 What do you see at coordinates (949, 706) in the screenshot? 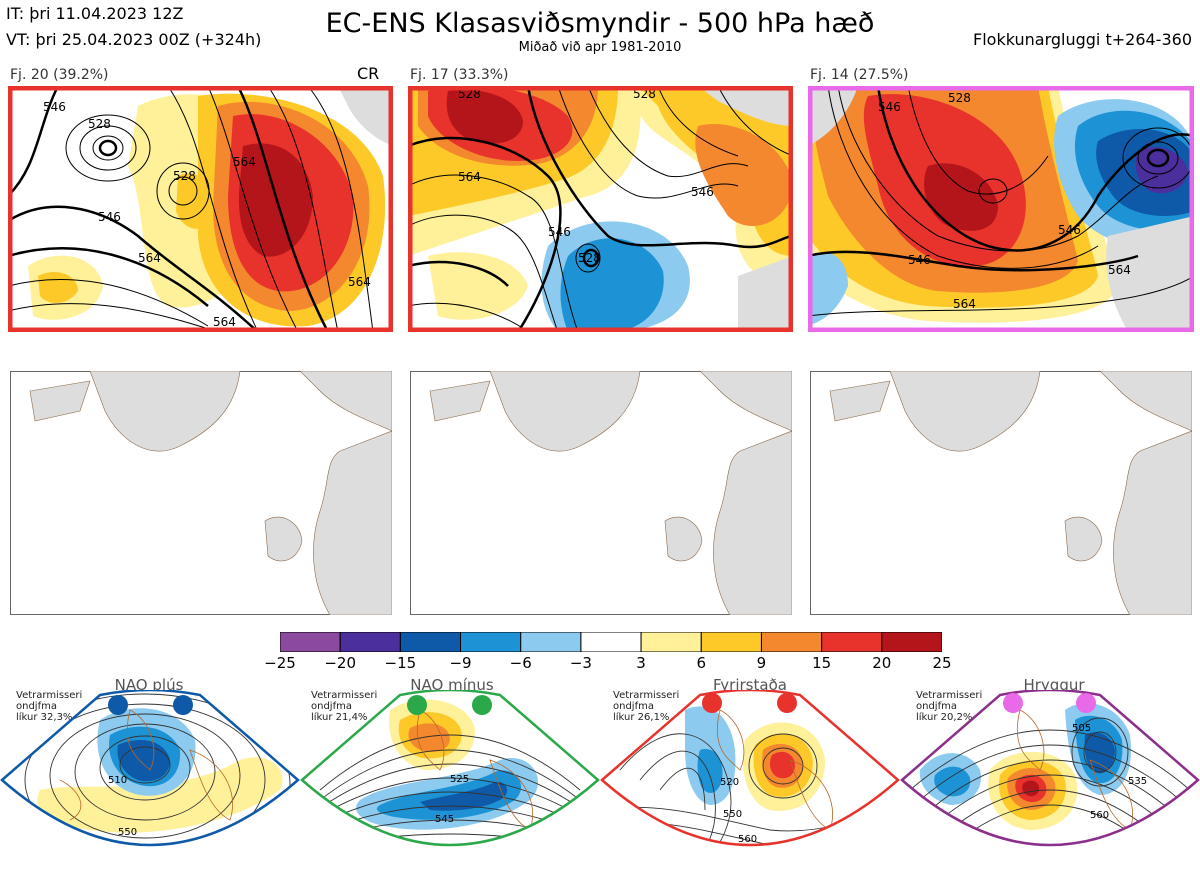
I see `regime-4-note: Vetrarmisseri ondjfma líkur 20,2%` at bounding box center [949, 706].